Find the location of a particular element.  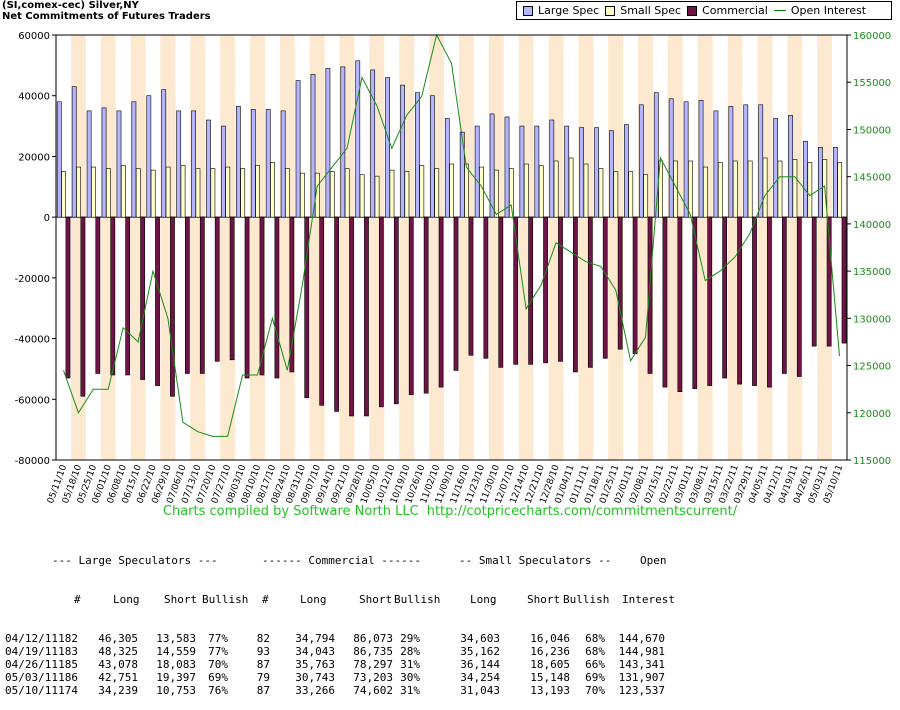

table-cell: 144,981 is located at coordinates (641, 651).